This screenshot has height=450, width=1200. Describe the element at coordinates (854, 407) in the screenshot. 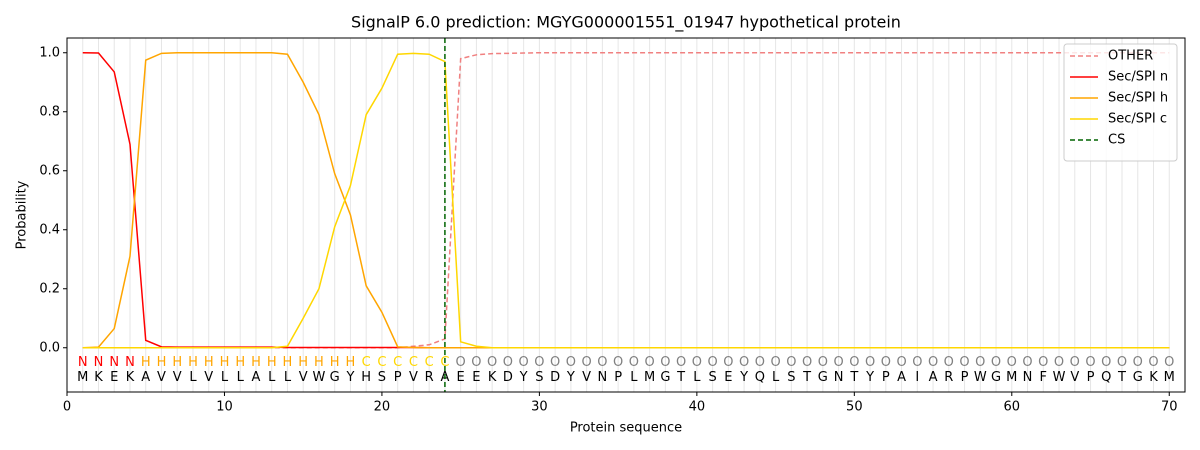

I see `x-tick-label: 50` at that location.